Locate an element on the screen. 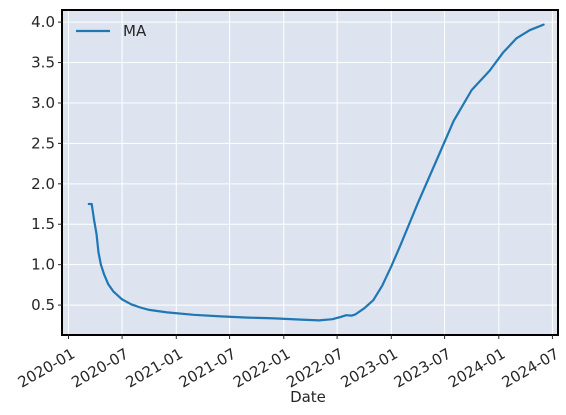 This screenshot has height=415, width=566. x-tick-label: 2021-07 is located at coordinates (207, 368).